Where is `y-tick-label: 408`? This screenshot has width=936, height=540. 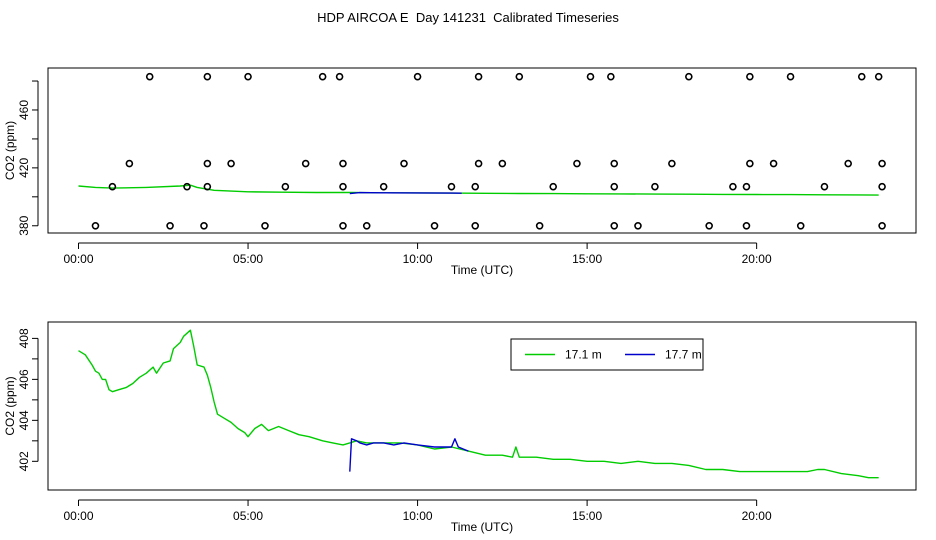 y-tick-label: 408 is located at coordinates (24, 338).